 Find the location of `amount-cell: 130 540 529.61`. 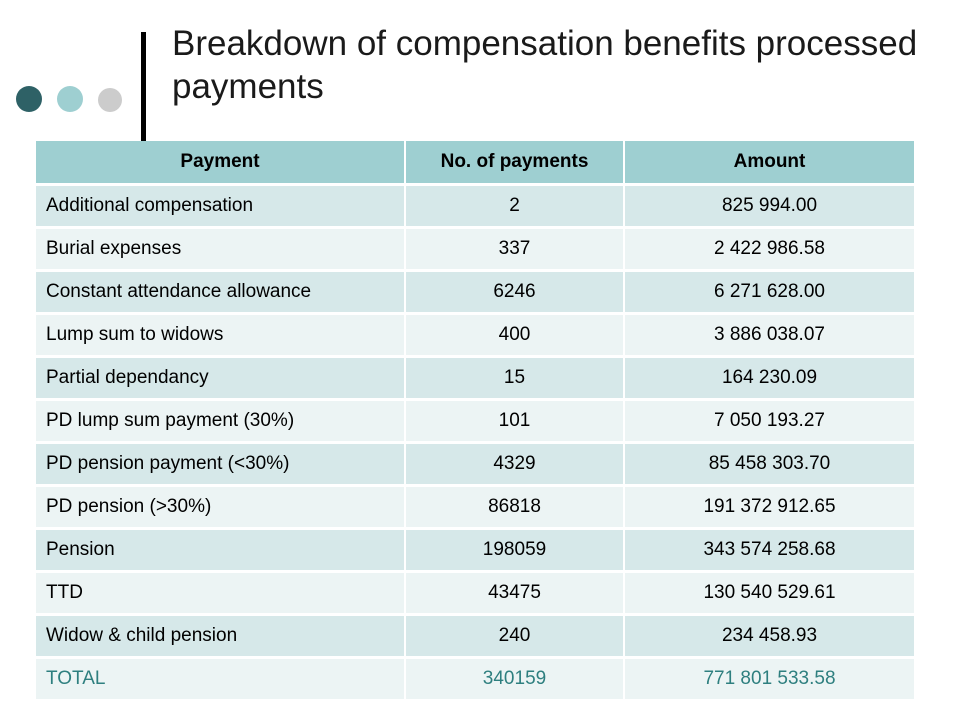

amount-cell: 130 540 529.61 is located at coordinates (770, 593).